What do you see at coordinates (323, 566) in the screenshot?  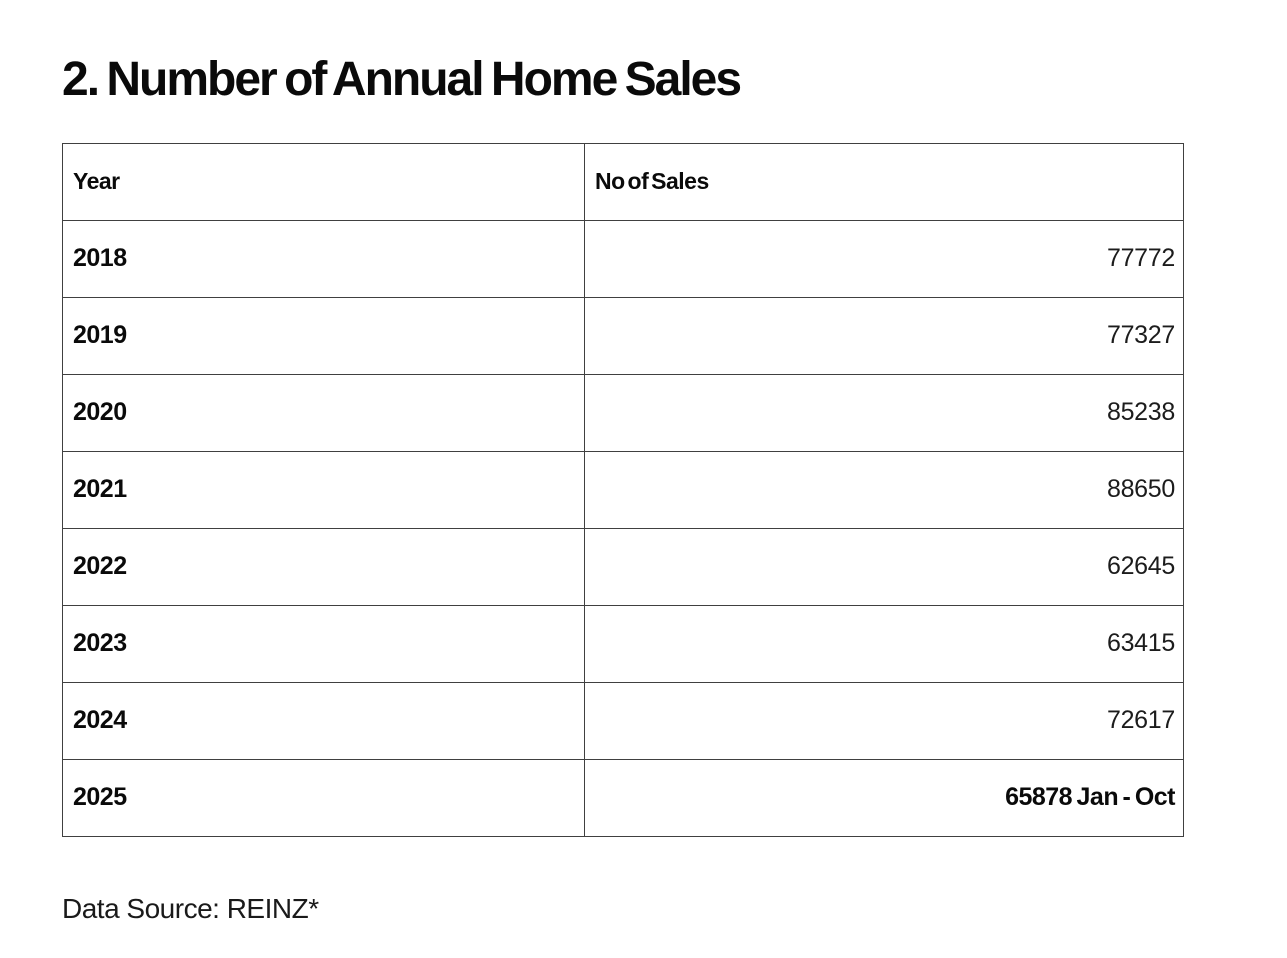 I see `year-cell: 2022` at bounding box center [323, 566].